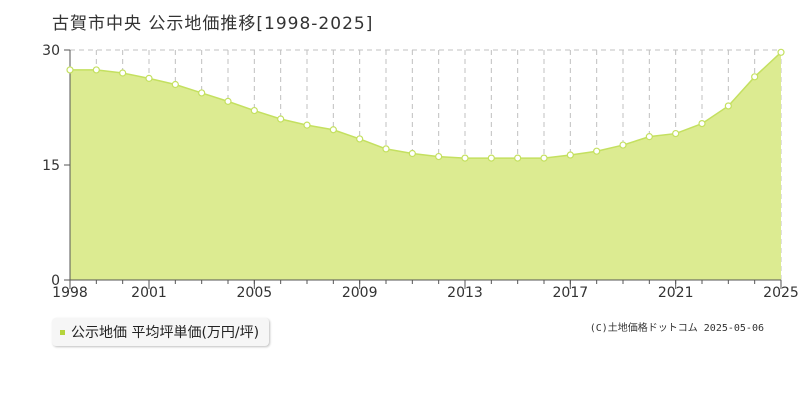 The height and width of the screenshot is (400, 800). Describe the element at coordinates (360, 293) in the screenshot. I see `x-tick-label: 2009` at that location.